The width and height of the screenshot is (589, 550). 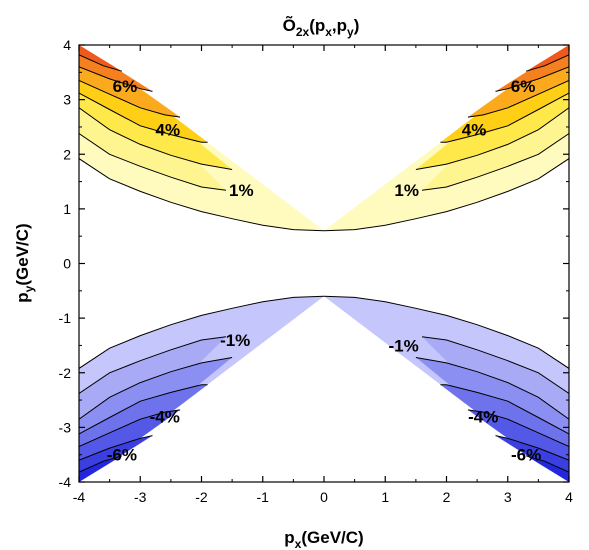 I want to click on svg-text: px(GeV/C), so click(x=323, y=539).